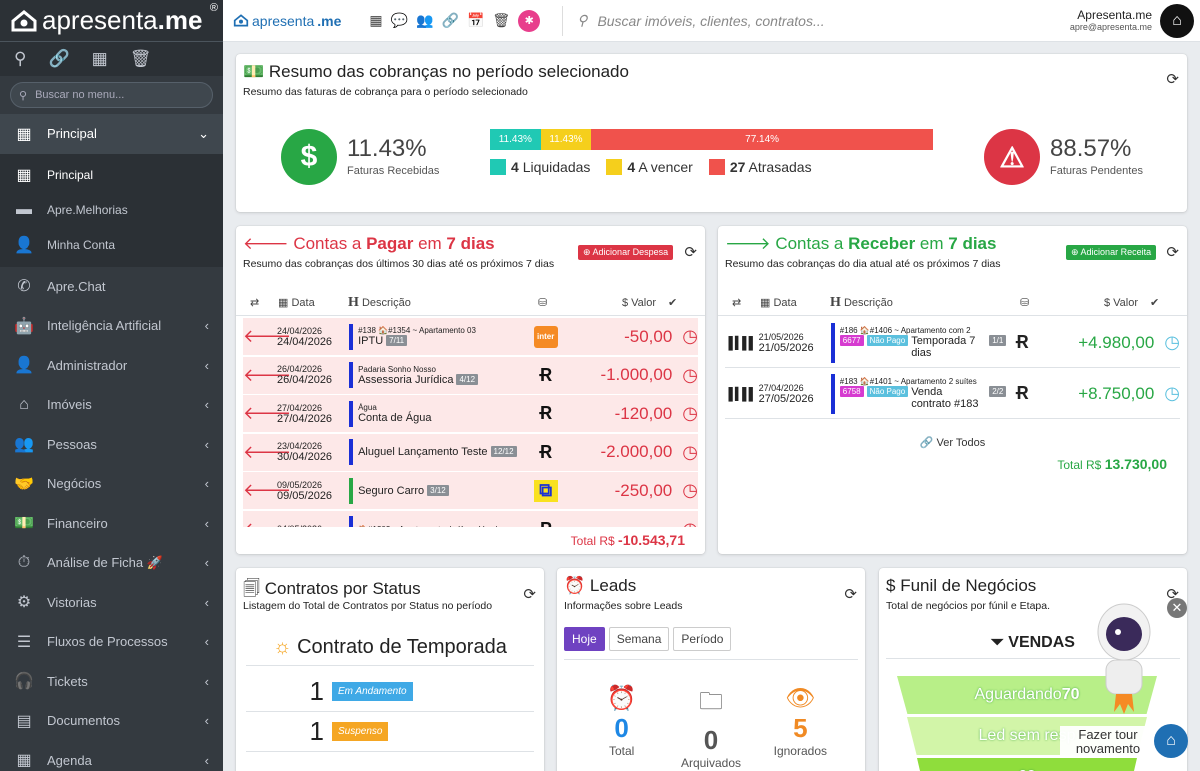 Image resolution: width=1200 pixels, height=771 pixels. I want to click on date-cell: 27/04/2026 27/04/2026, so click(310, 414).